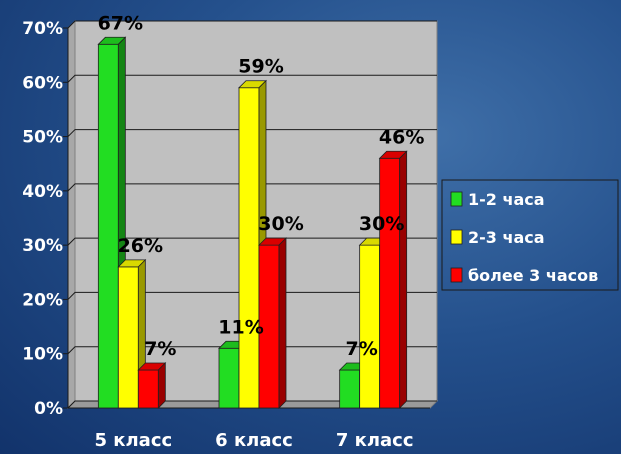  I want to click on data-label: 59%, so click(260, 67).